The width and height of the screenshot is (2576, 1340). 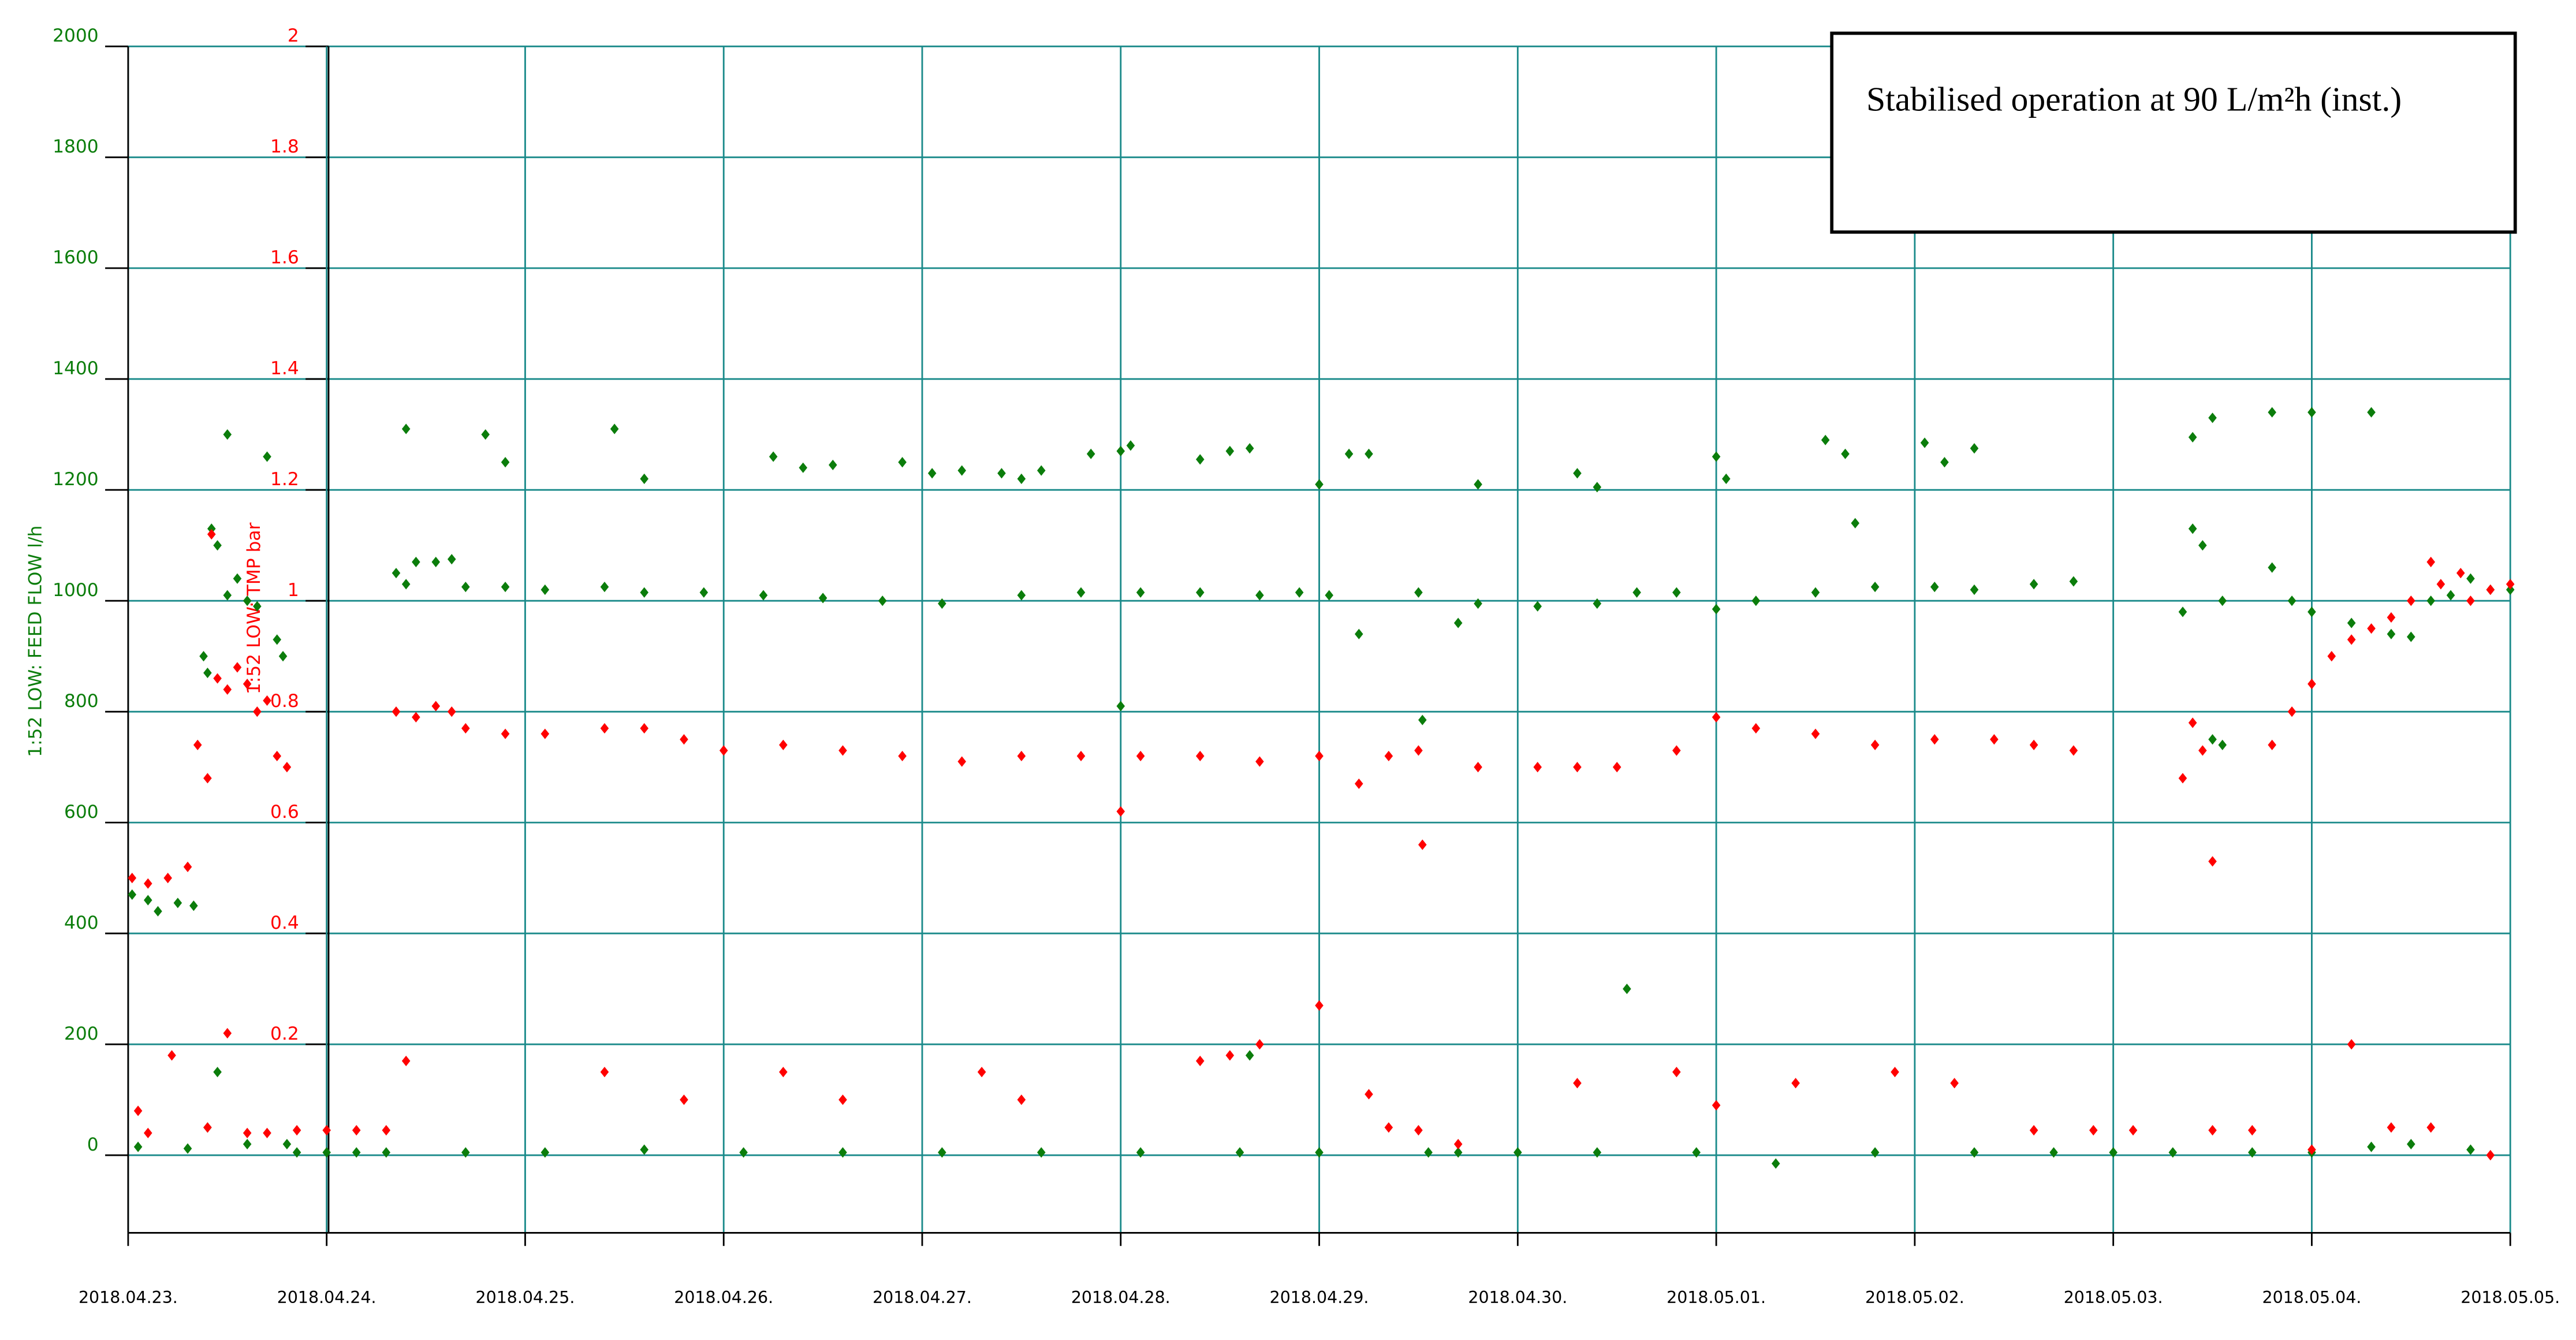 I want to click on x-tick-label: 2018.05.05., so click(x=2510, y=1297).